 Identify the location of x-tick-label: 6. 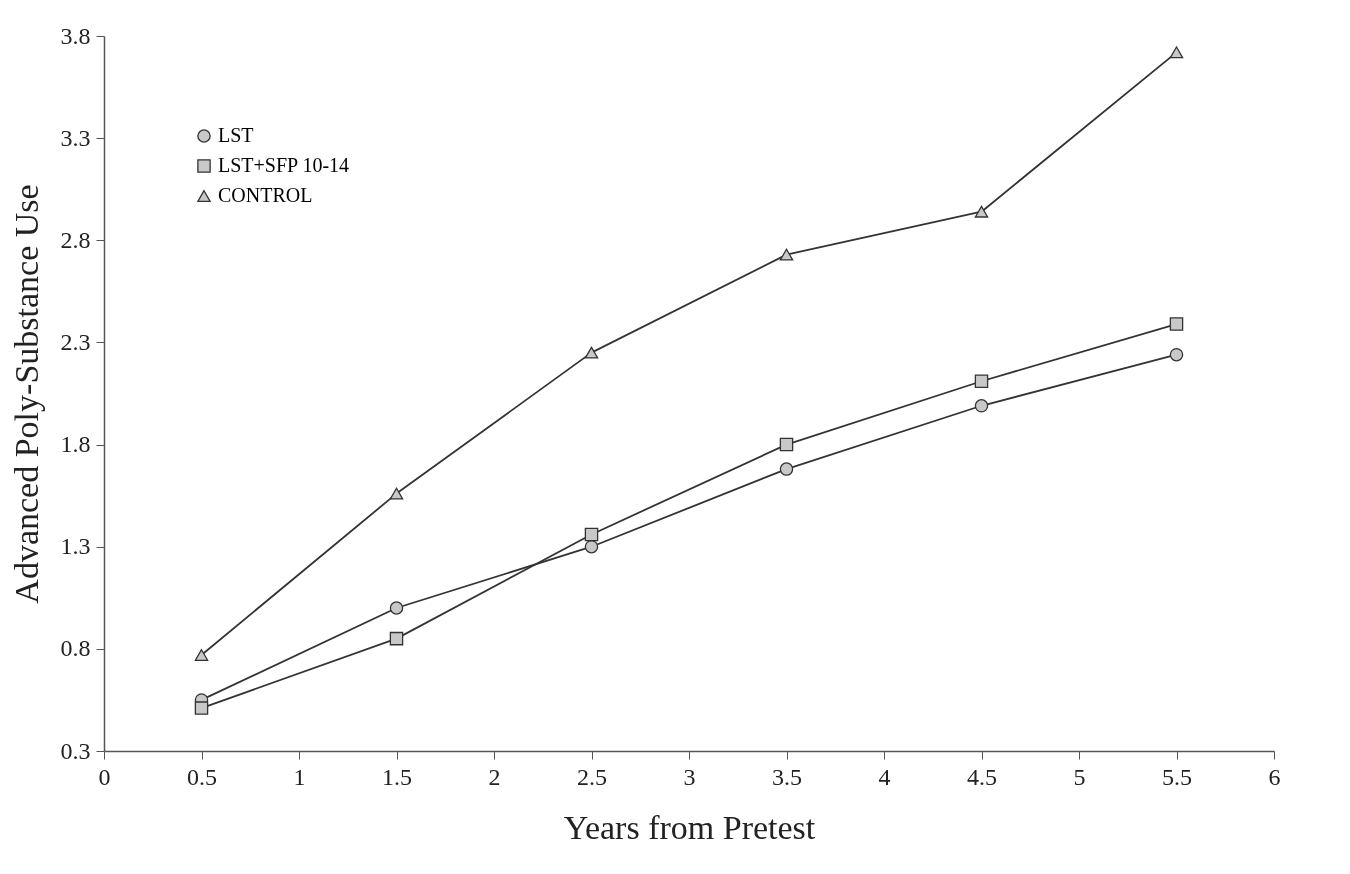
(1274, 776).